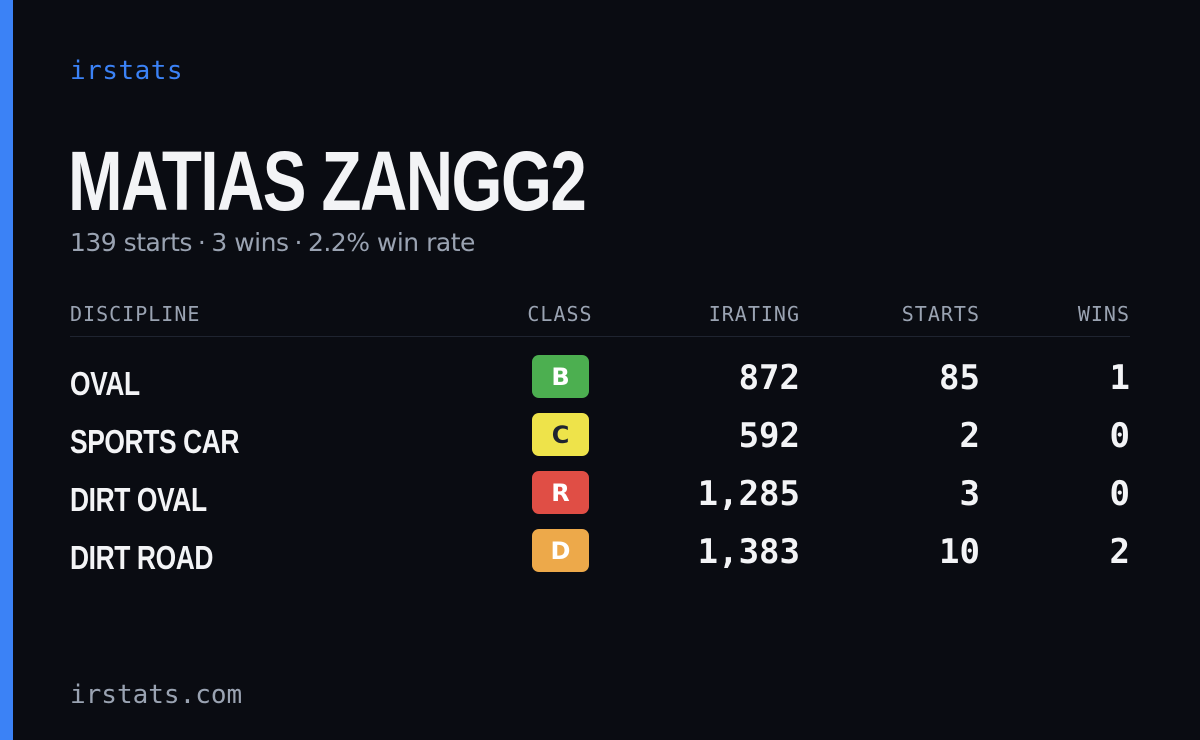  Describe the element at coordinates (250, 242) in the screenshot. I see `wins-summary: 3 wins` at that location.